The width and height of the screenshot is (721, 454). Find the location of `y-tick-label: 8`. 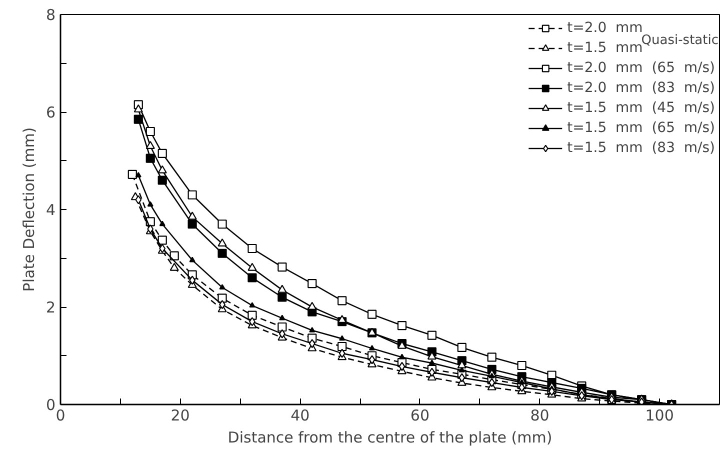

y-tick-label: 8 is located at coordinates (51, 15).